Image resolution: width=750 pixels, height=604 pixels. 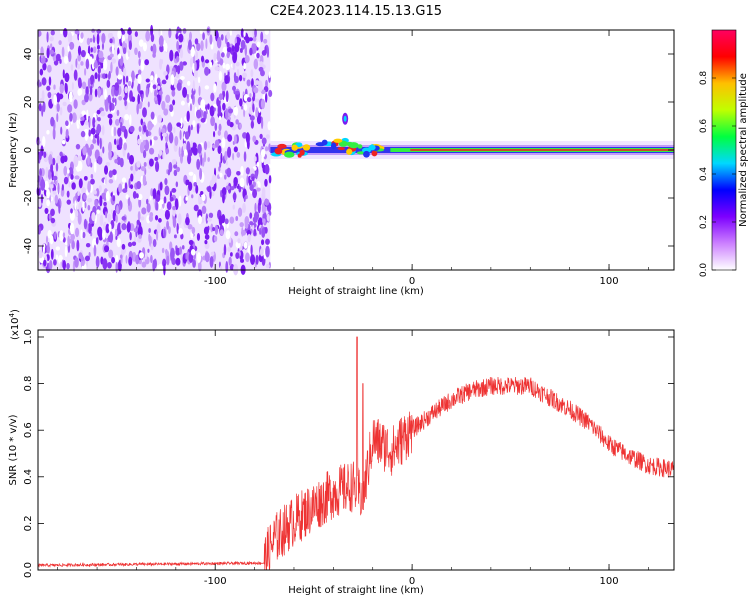 What do you see at coordinates (28, 337) in the screenshot?
I see `y-tick-label: 1.0` at bounding box center [28, 337].